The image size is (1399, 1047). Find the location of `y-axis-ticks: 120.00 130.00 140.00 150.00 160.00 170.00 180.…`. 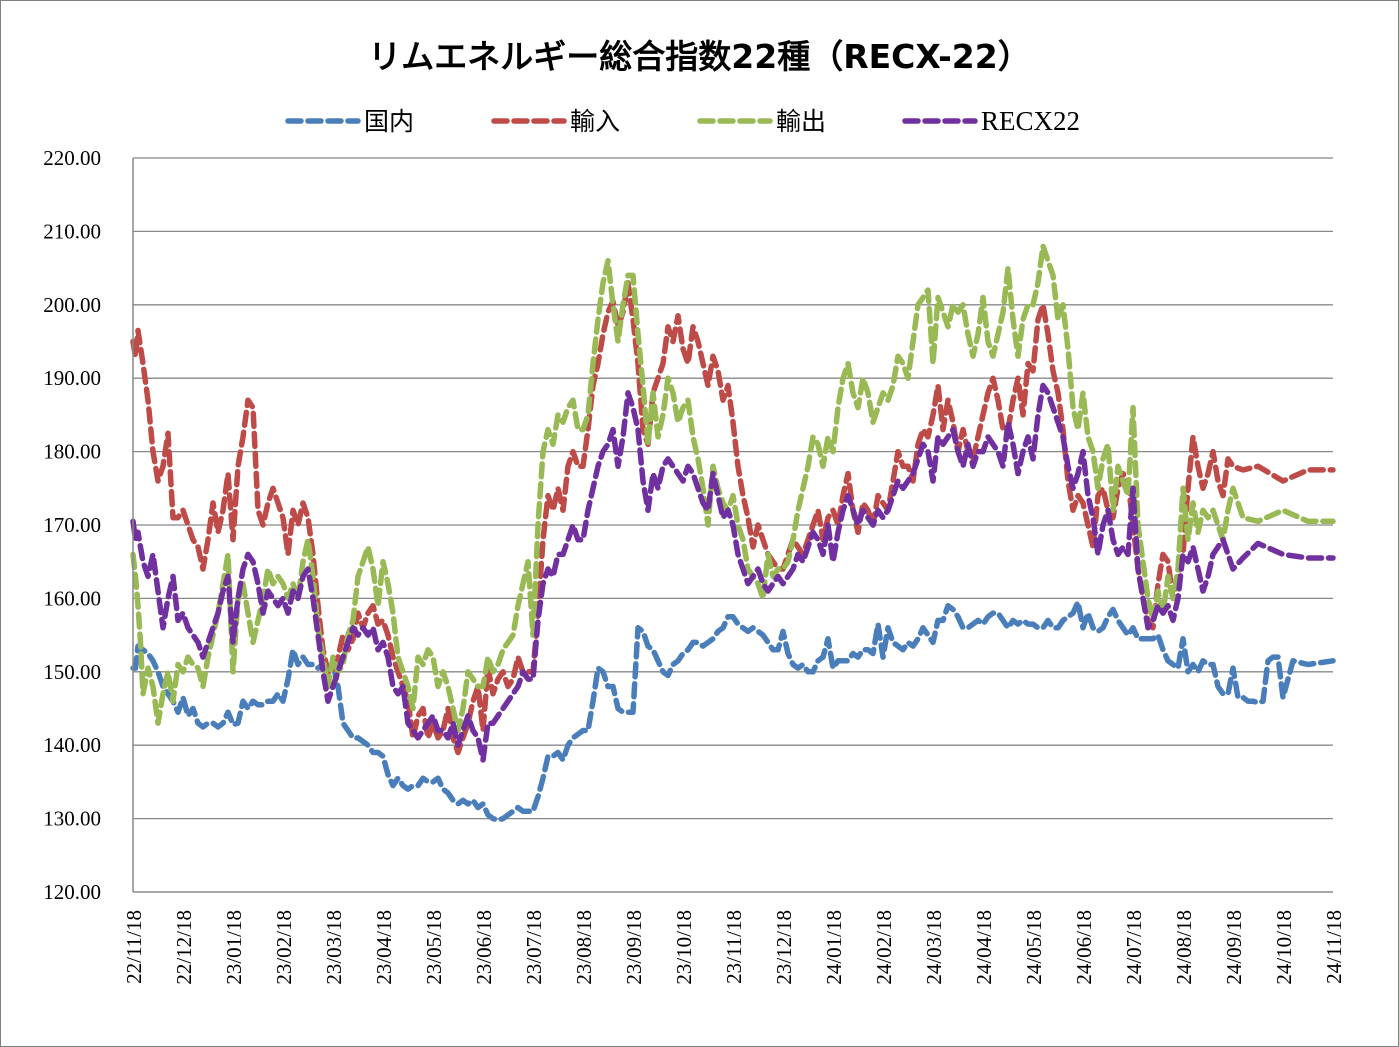

y-axis-ticks: 120.00 130.00 140.00 150.00 160.00 170.00 180.… is located at coordinates (72, 525).